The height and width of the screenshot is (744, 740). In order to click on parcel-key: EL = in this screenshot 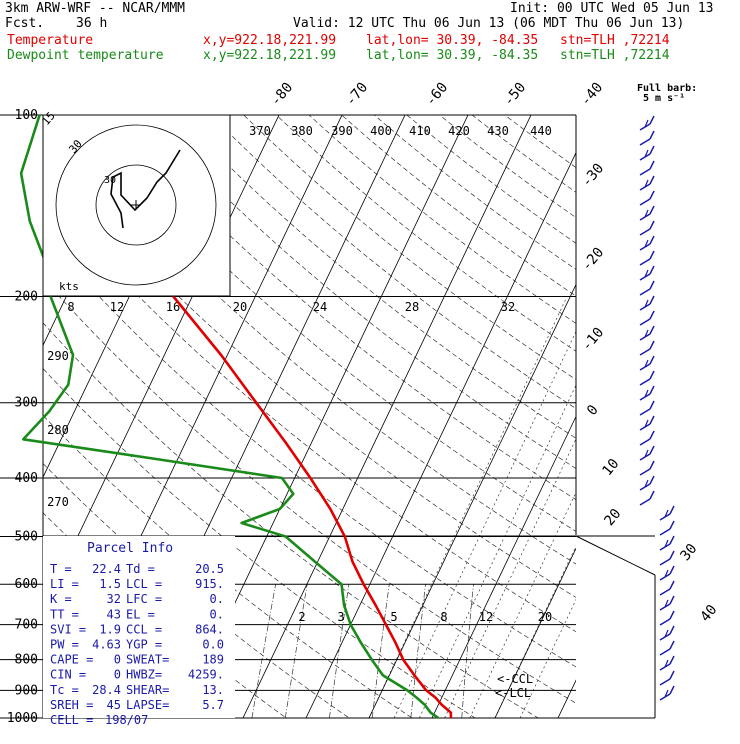, I will do `click(140, 614)`.